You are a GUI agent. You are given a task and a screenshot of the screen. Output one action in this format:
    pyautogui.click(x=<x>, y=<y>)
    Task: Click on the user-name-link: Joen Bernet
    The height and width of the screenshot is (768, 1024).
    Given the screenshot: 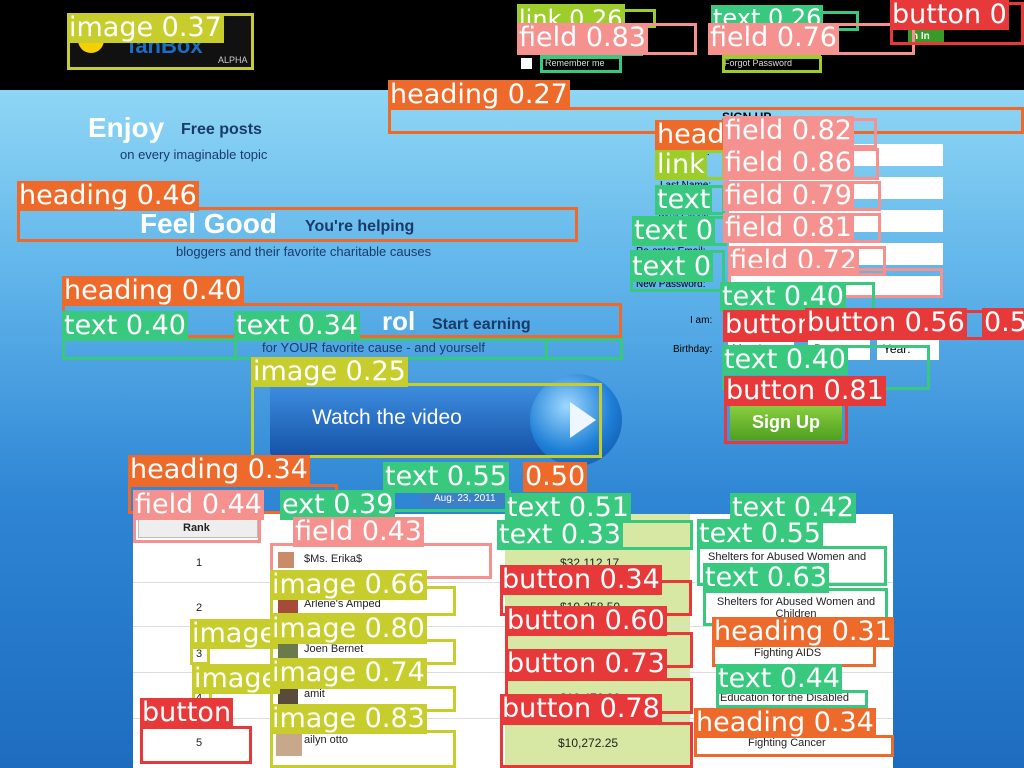 What is the action you would take?
    pyautogui.click(x=334, y=649)
    